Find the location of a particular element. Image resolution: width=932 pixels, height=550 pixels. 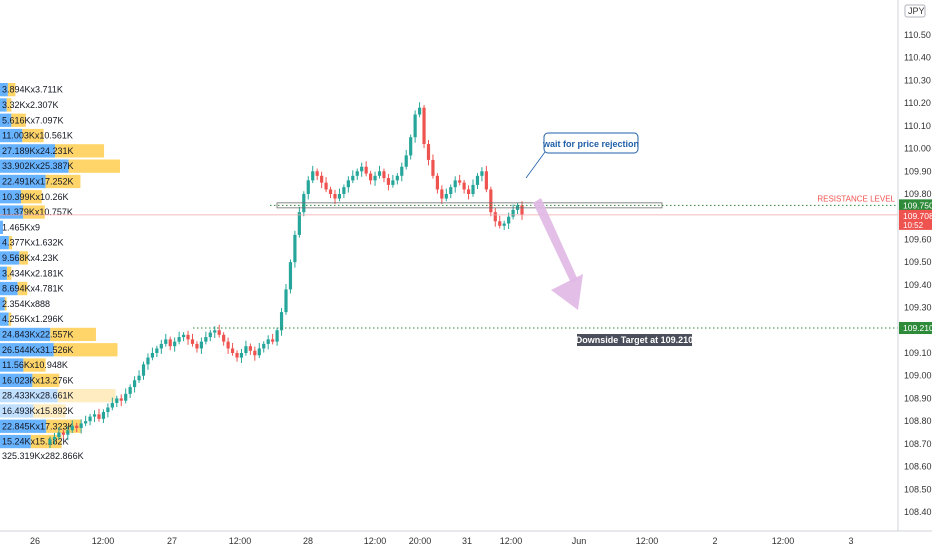

volume-profile-row: 10.399Kx10.26K is located at coordinates (34, 197).